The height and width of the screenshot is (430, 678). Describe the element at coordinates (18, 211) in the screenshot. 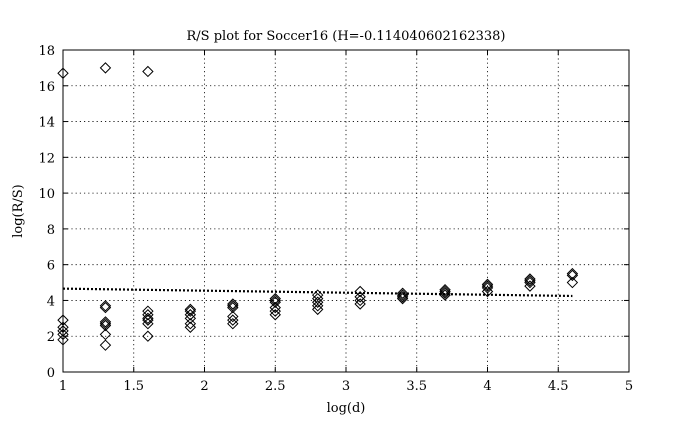

I see `y-axis-label: log(R/S)` at that location.